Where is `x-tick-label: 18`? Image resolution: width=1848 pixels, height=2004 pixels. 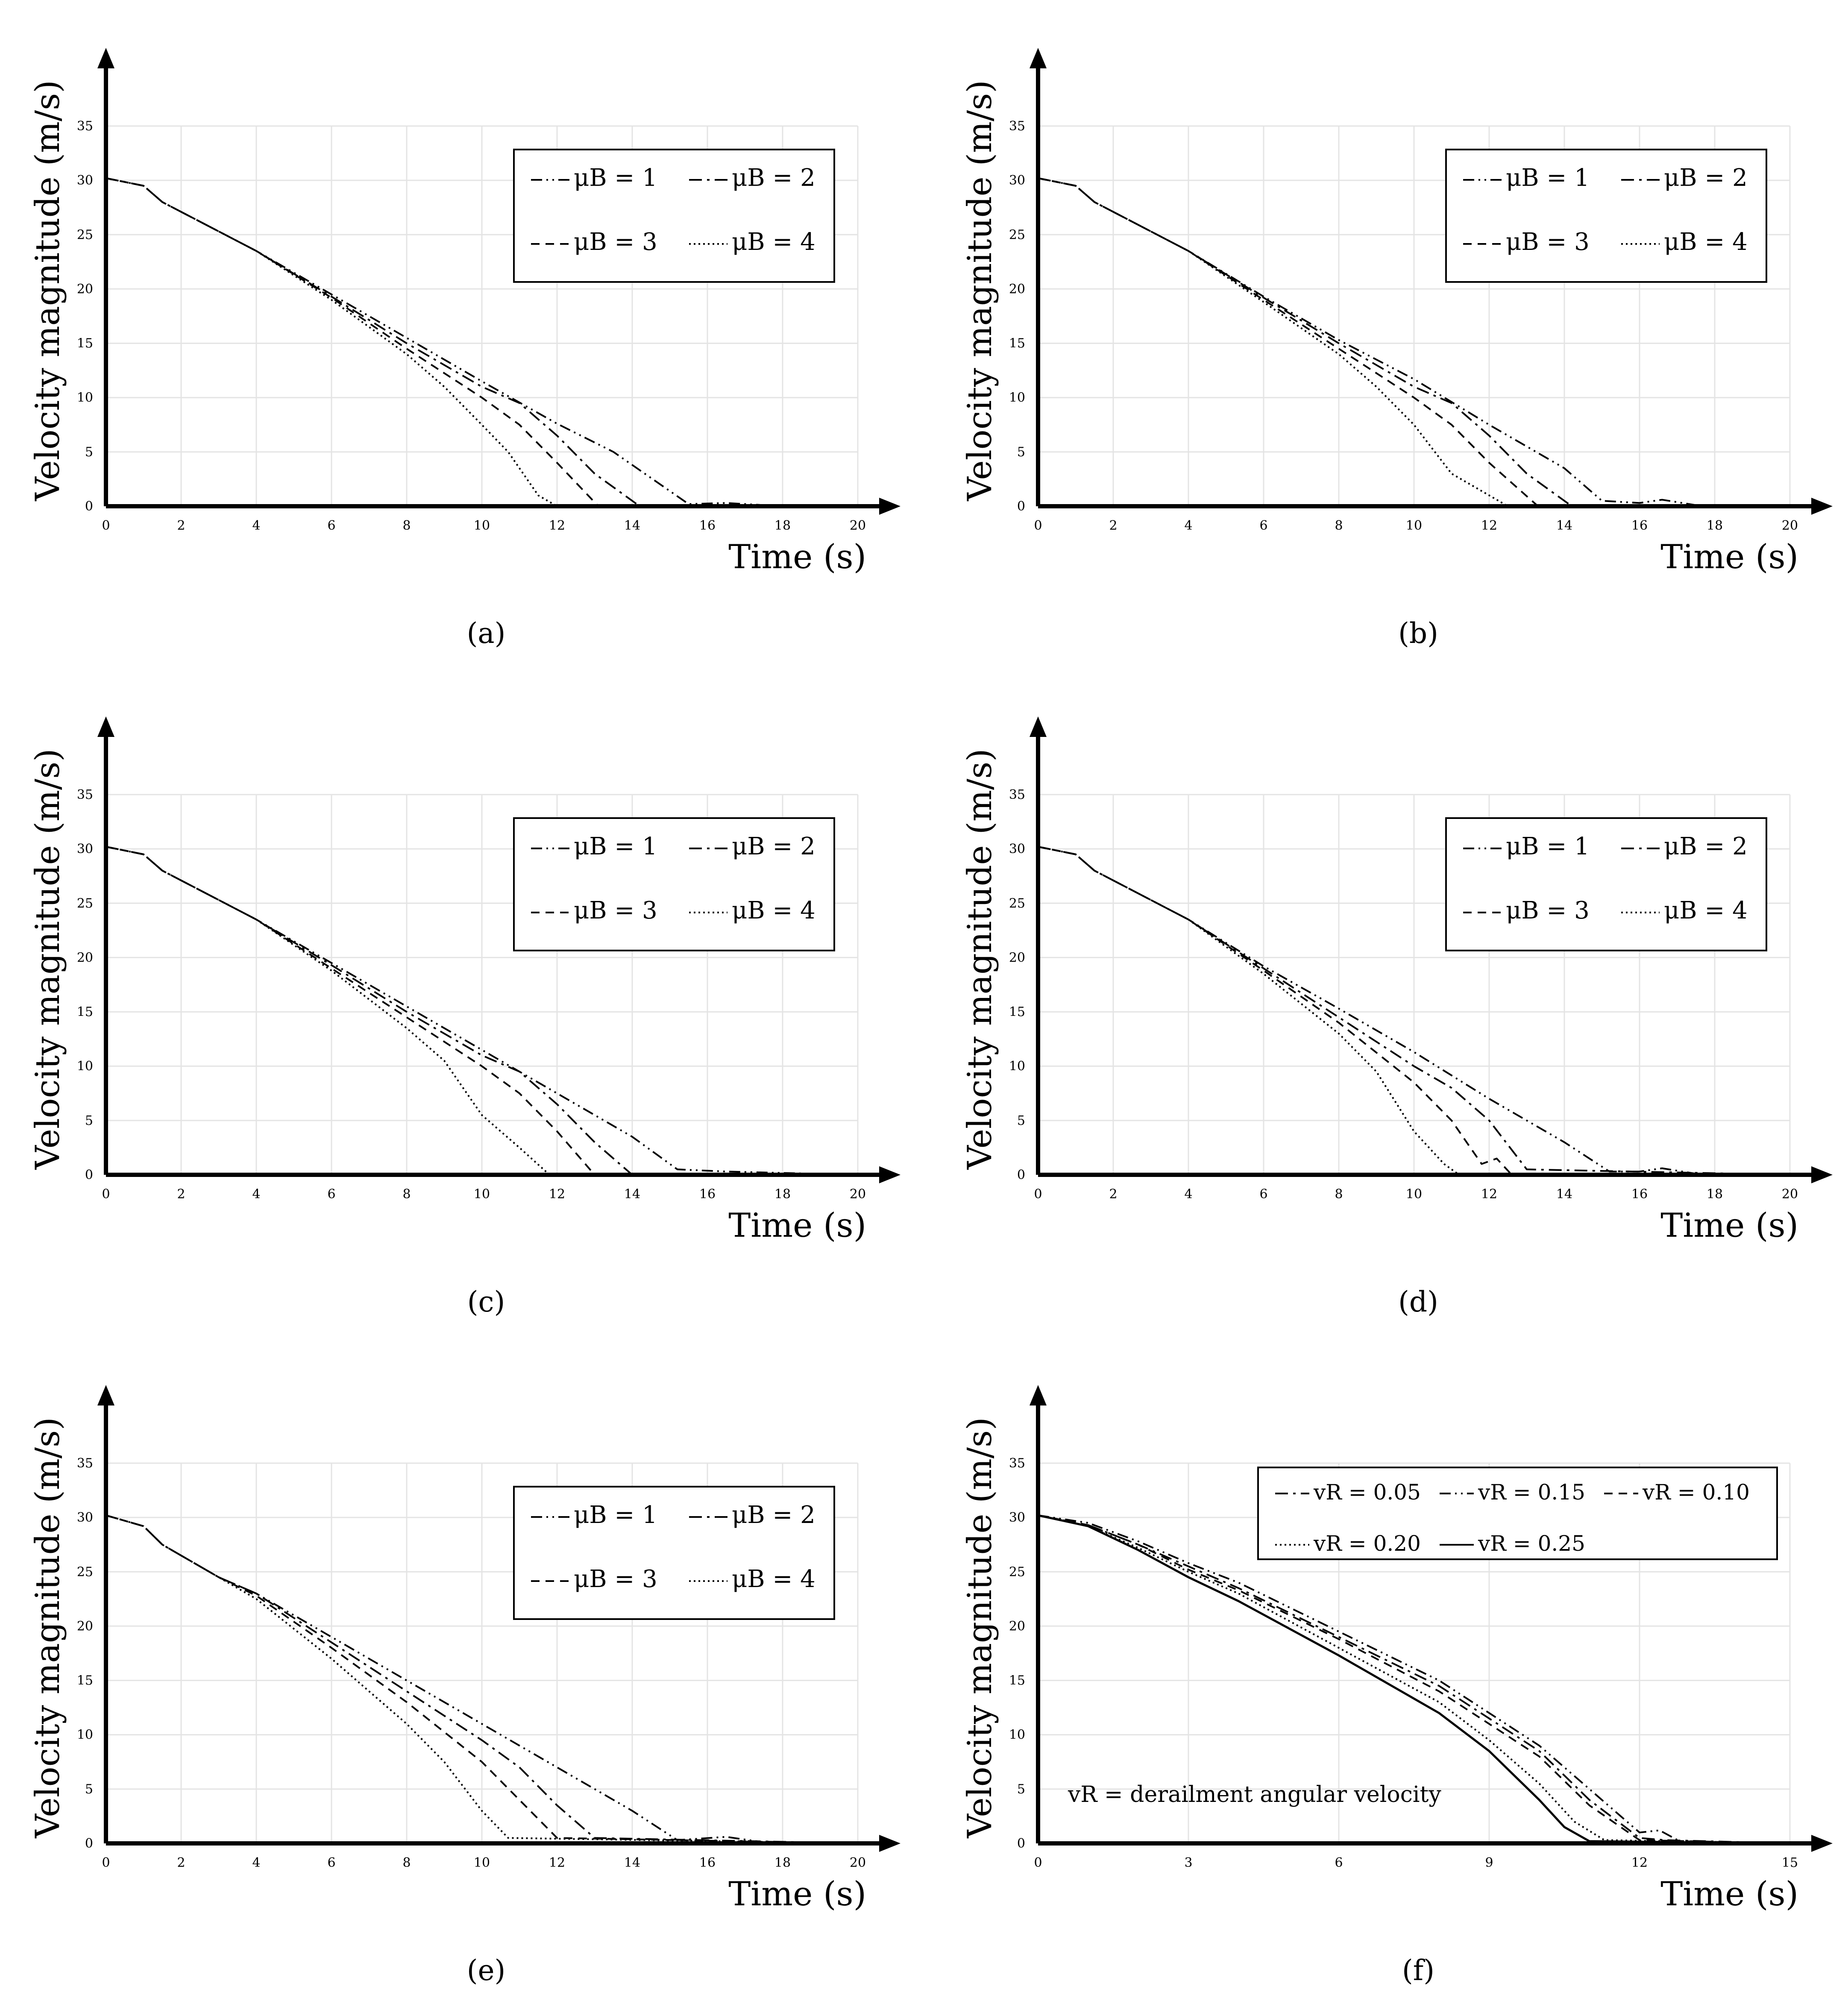
x-tick-label: 18 is located at coordinates (1715, 525).